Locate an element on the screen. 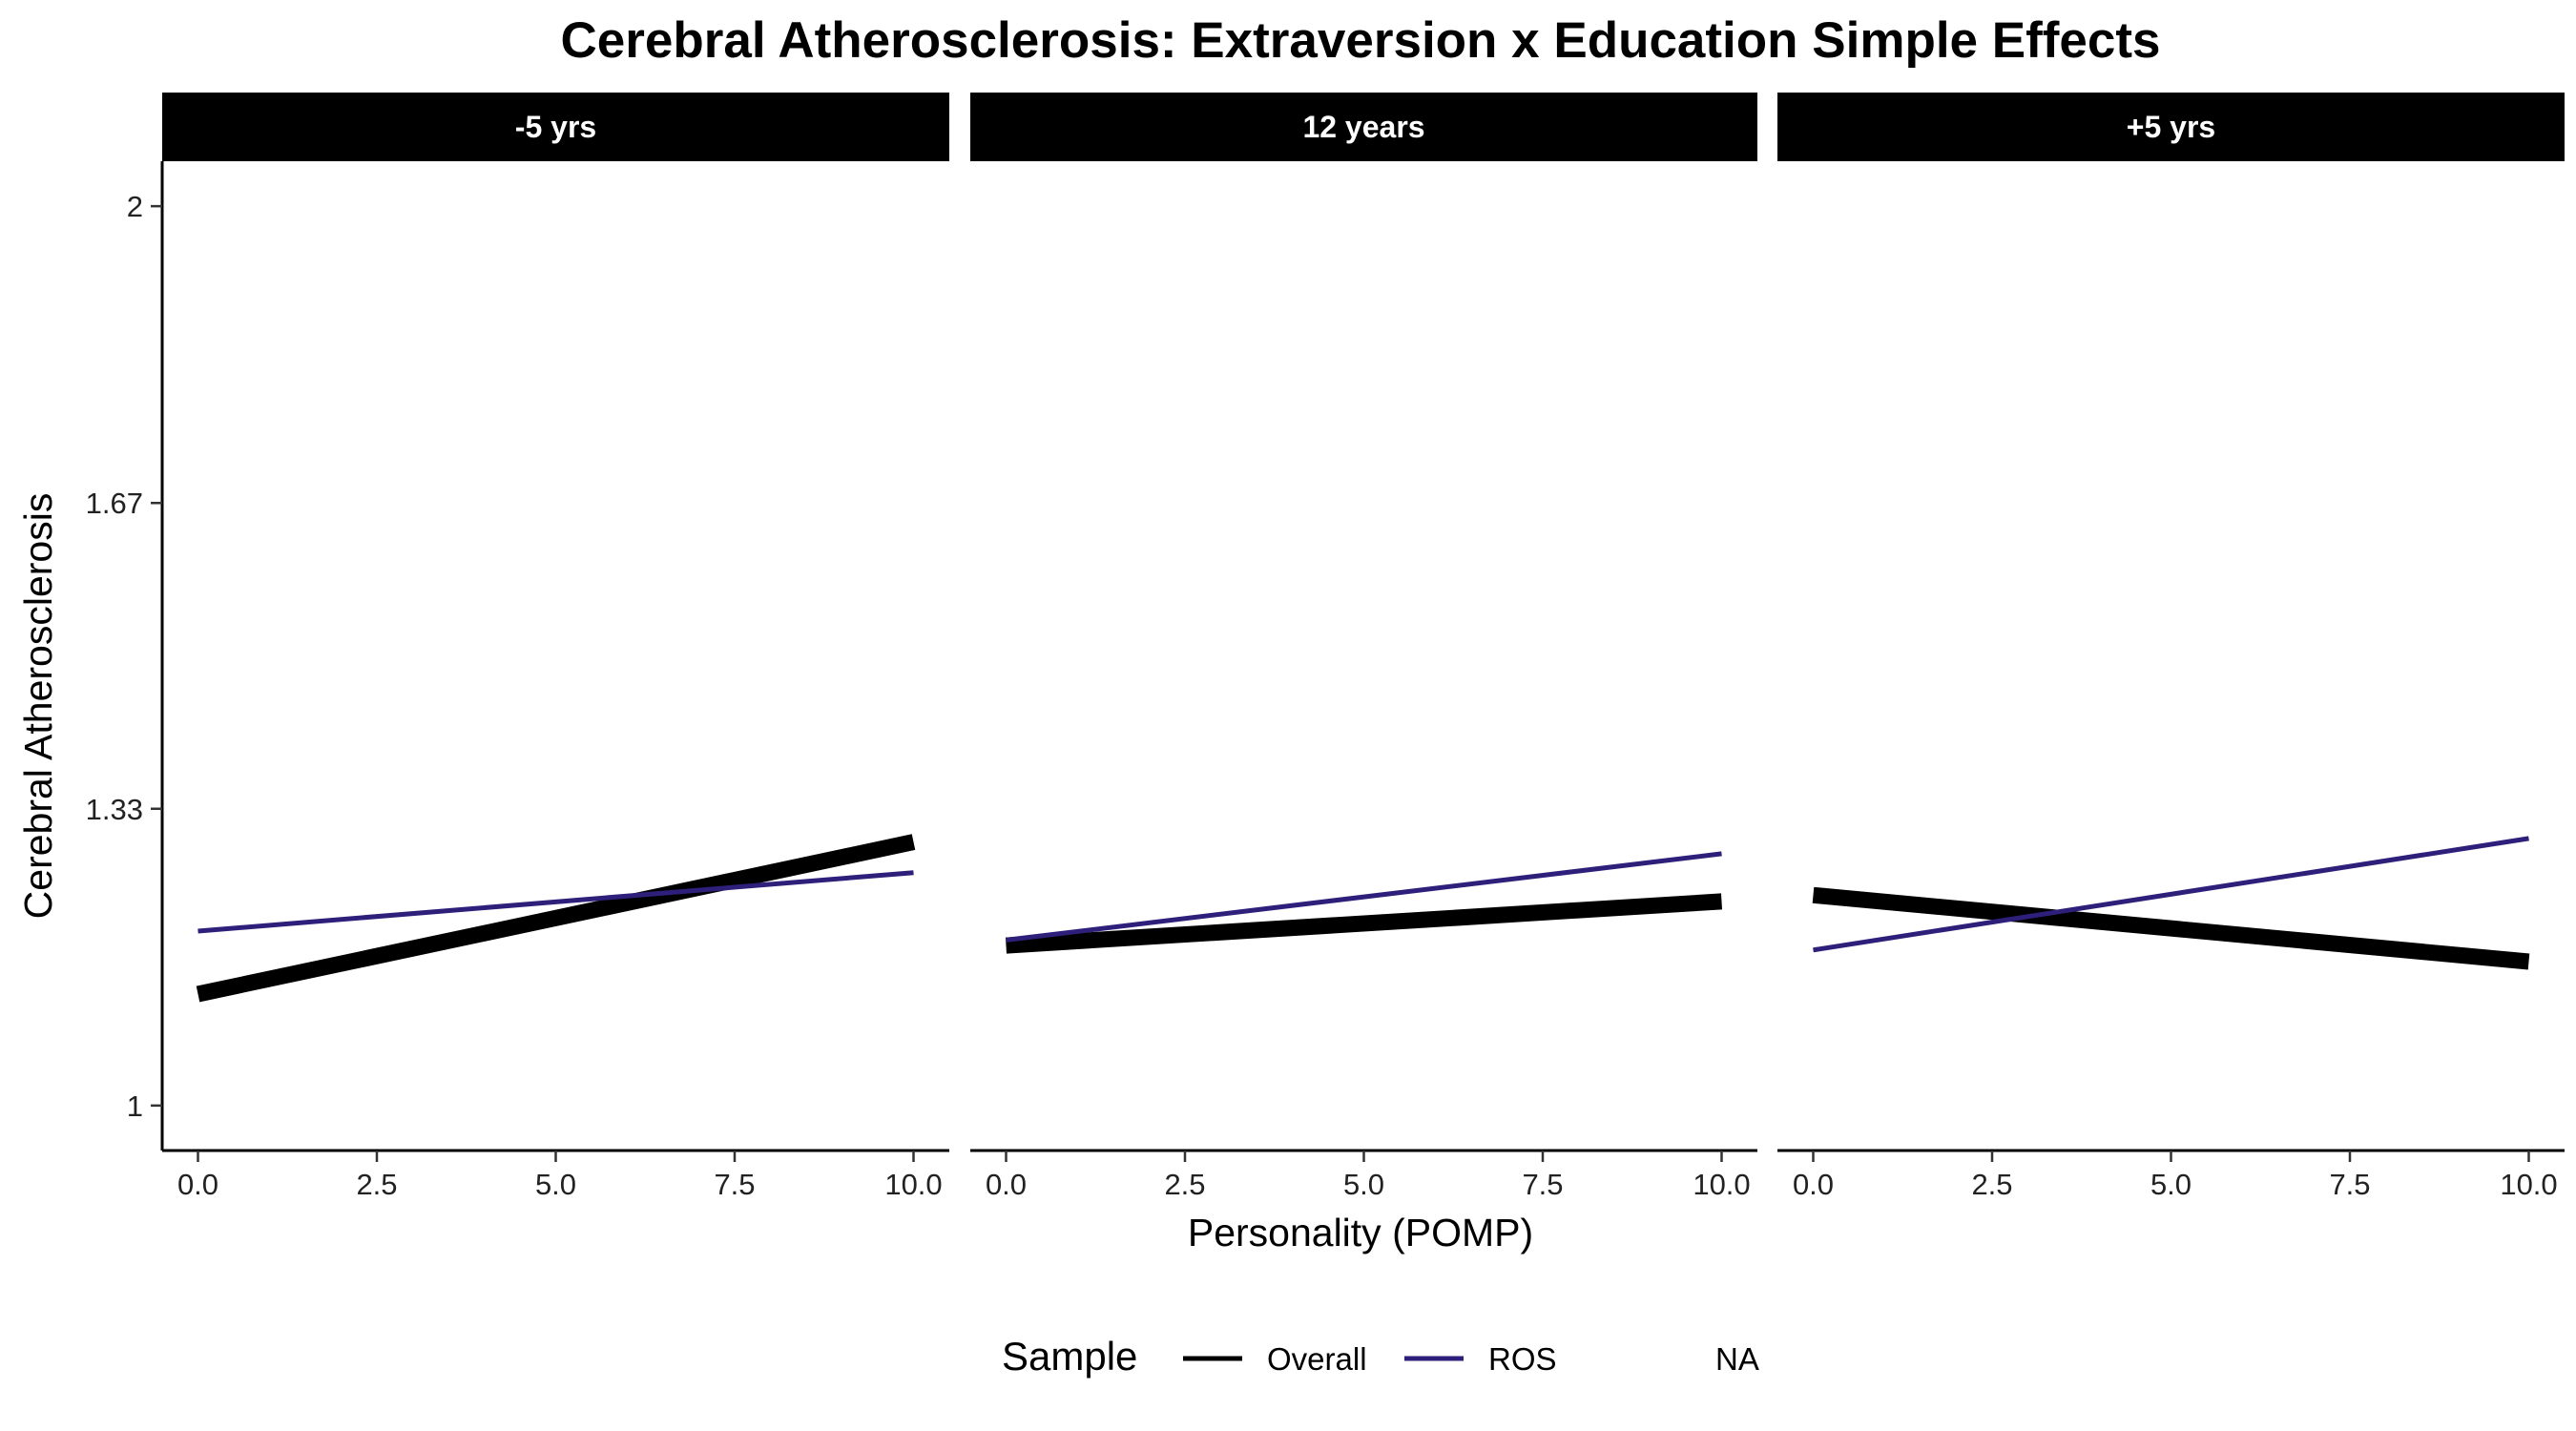  y-tick-label: 1 is located at coordinates (135, 1106).